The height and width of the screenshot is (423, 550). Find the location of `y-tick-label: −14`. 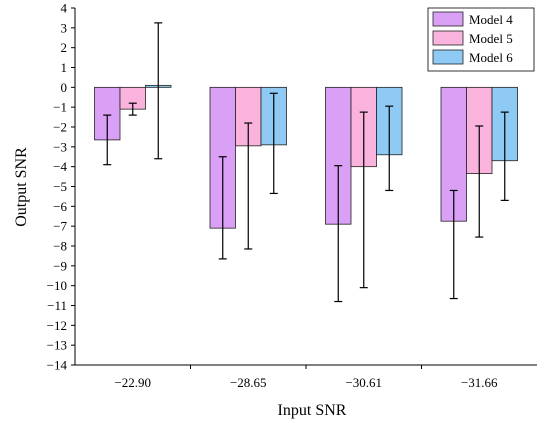

y-tick-label: −14 is located at coordinates (57, 365).